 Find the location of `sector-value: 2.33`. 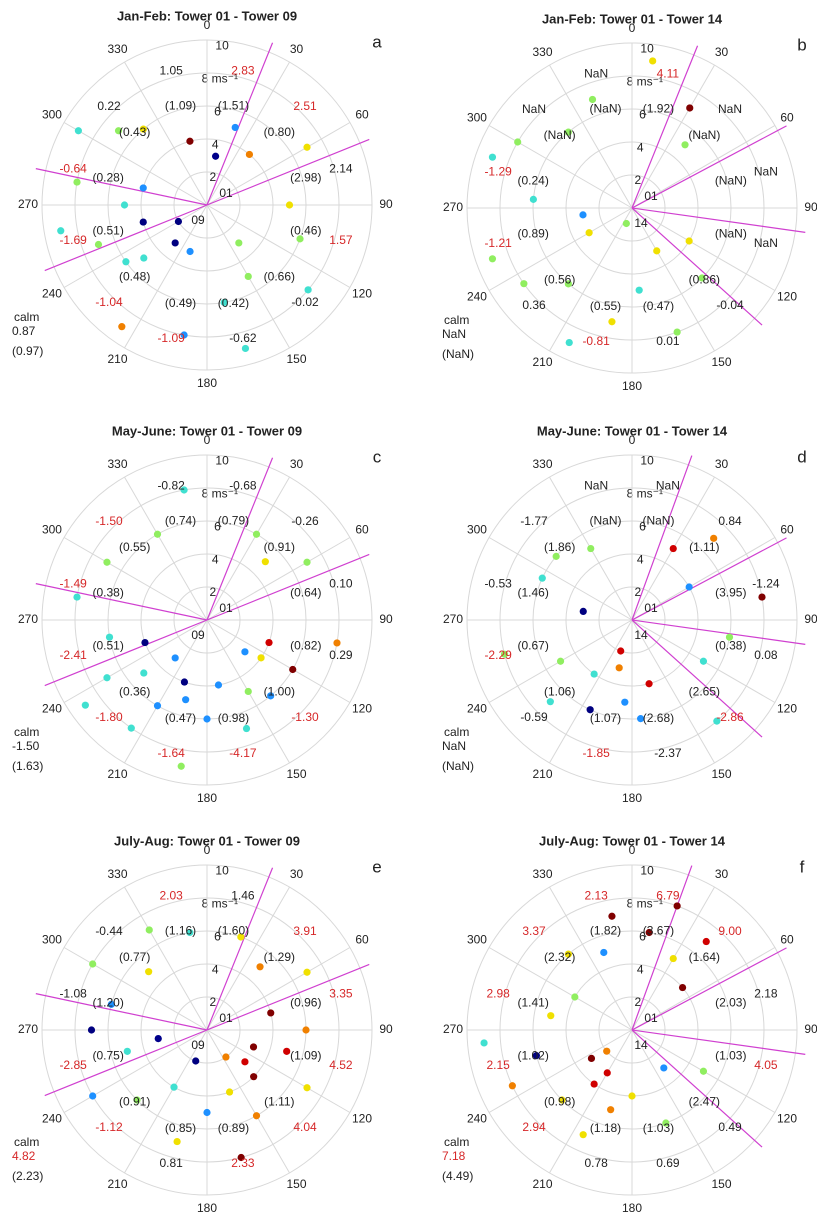

sector-value: 2.33 is located at coordinates (243, 1163).